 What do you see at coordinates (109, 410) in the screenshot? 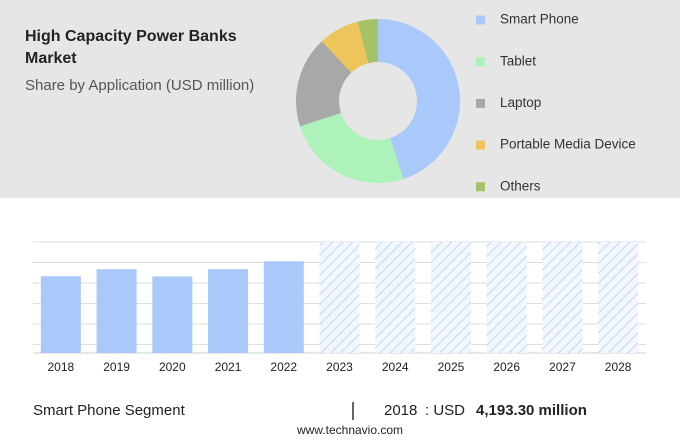
I see `segment-label: Smart Phone Segment` at bounding box center [109, 410].